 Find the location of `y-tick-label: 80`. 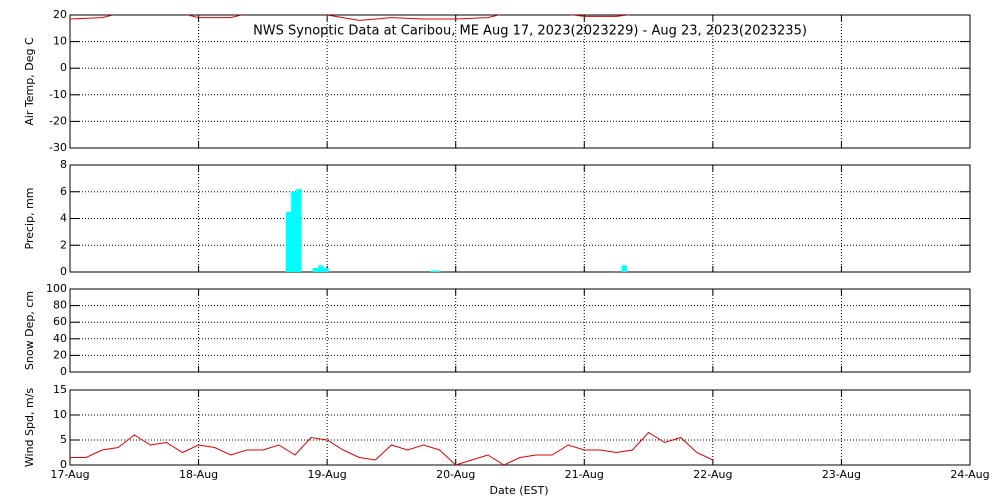

y-tick-label: 80 is located at coordinates (60, 305).